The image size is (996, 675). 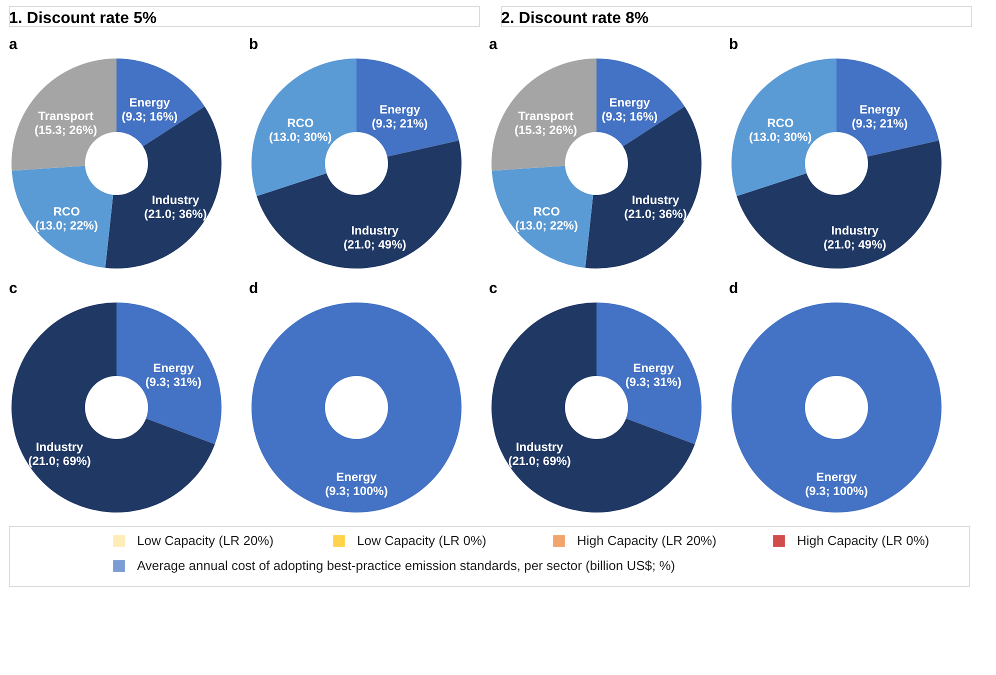 I want to click on legend-label: Average annual cost of adopting best-practice emission standards, per sector (billion US$; %), so click(x=406, y=565).